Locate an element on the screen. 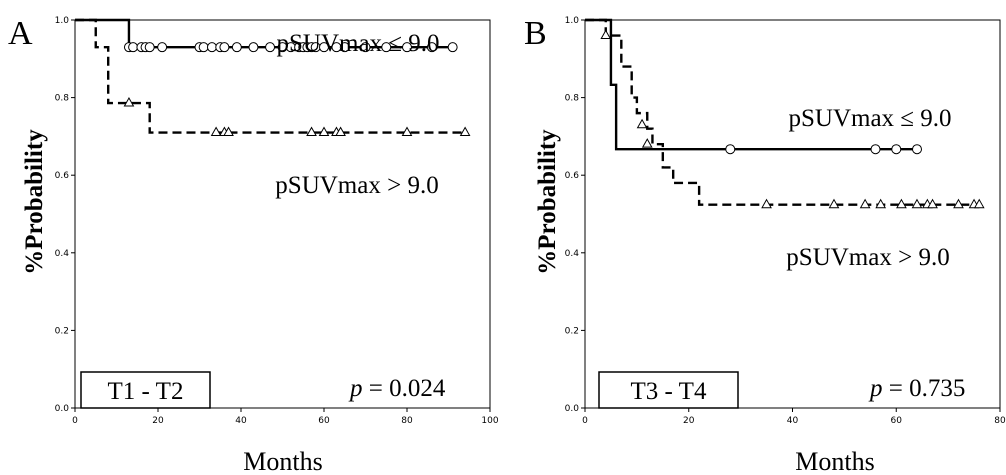  group-label: T1 - T2 is located at coordinates (146, 391).